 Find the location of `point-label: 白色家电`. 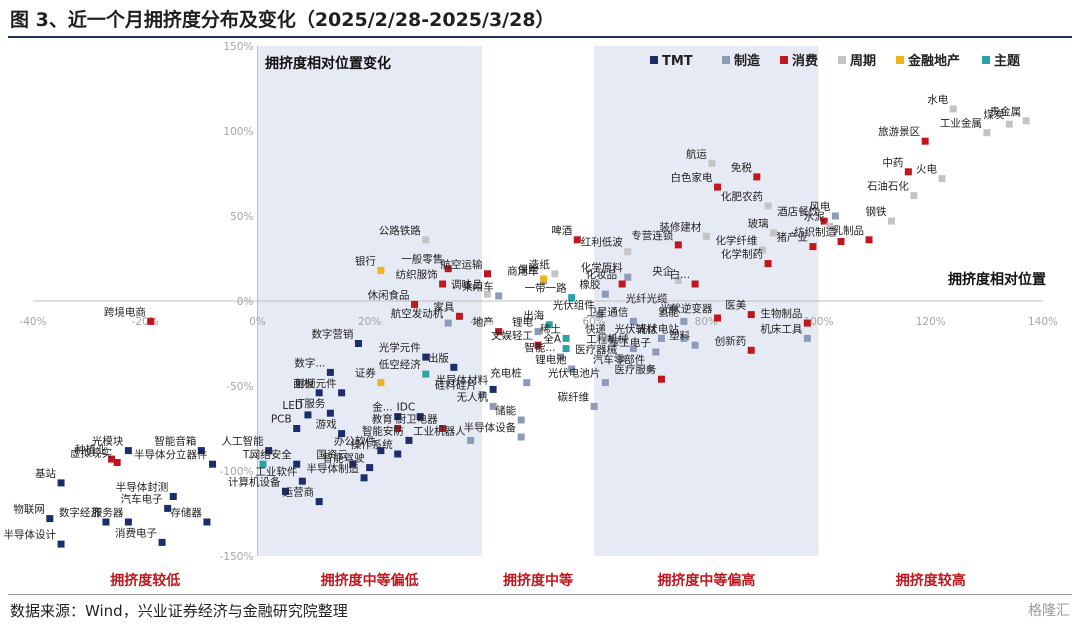

point-label: 白色家电 is located at coordinates (692, 177).